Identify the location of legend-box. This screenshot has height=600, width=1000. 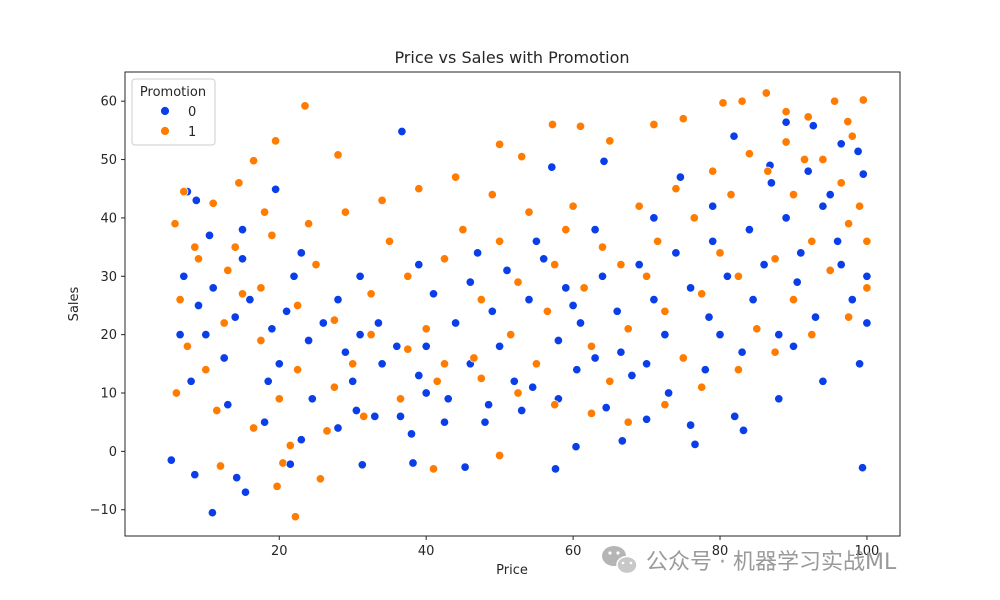
(173, 112).